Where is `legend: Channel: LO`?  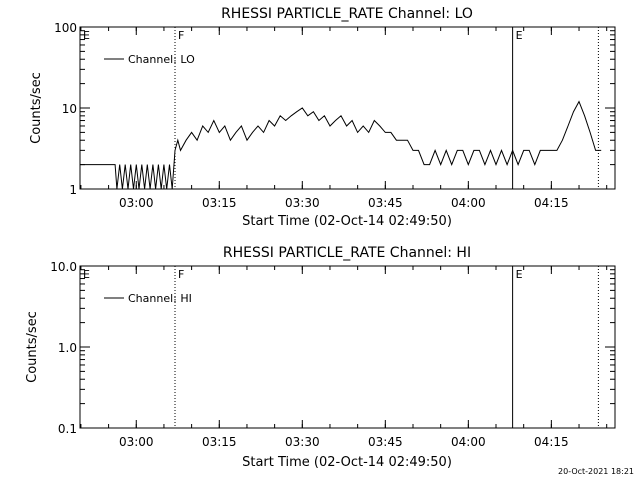 legend: Channel: LO is located at coordinates (149, 59).